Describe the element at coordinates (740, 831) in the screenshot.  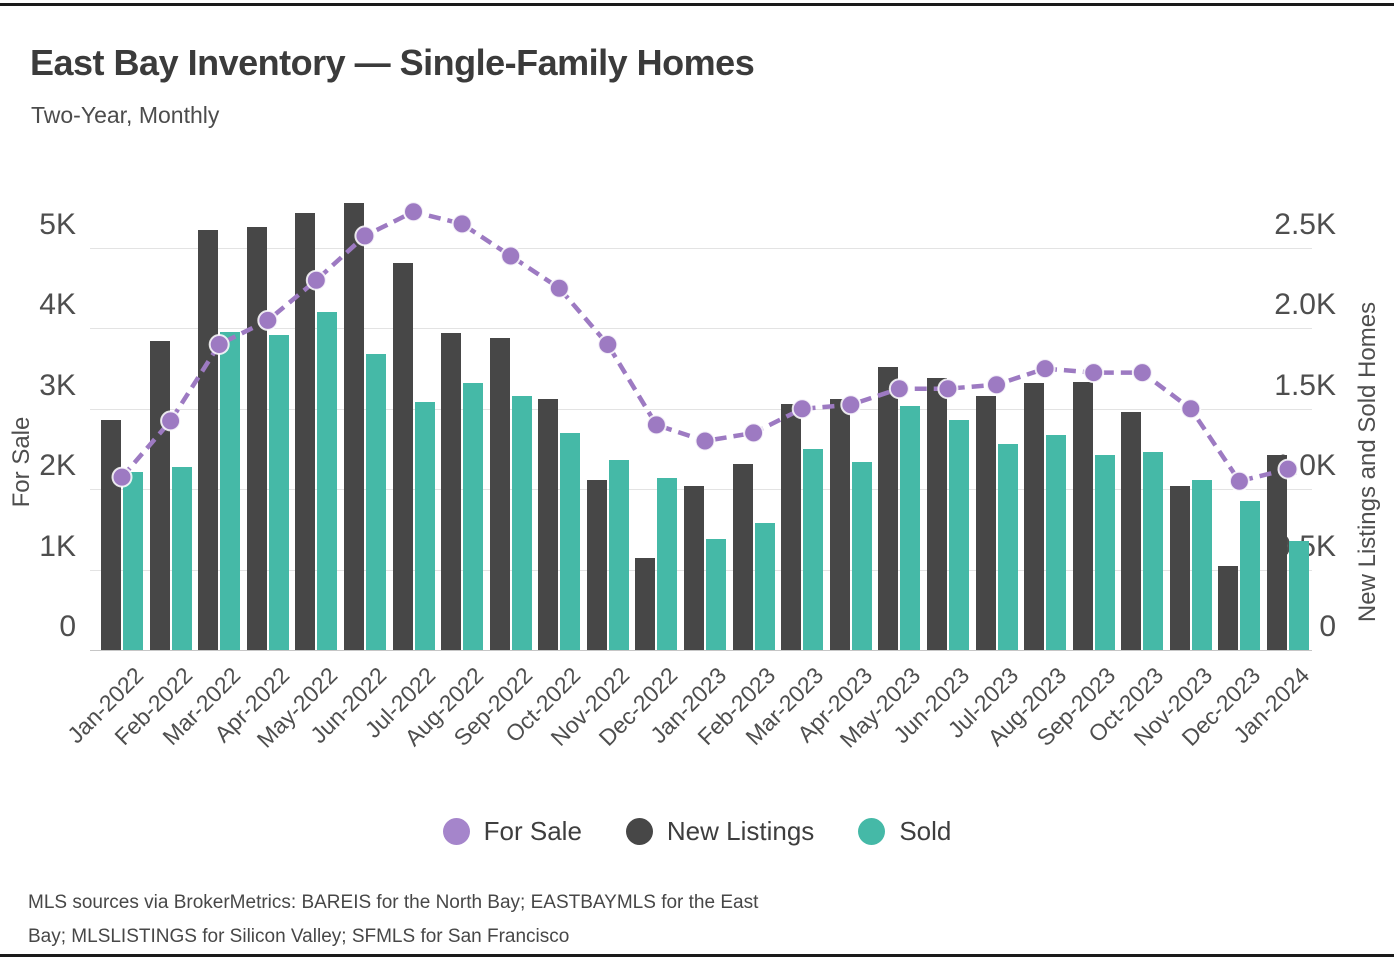
I see `legend-label: New Listings` at that location.